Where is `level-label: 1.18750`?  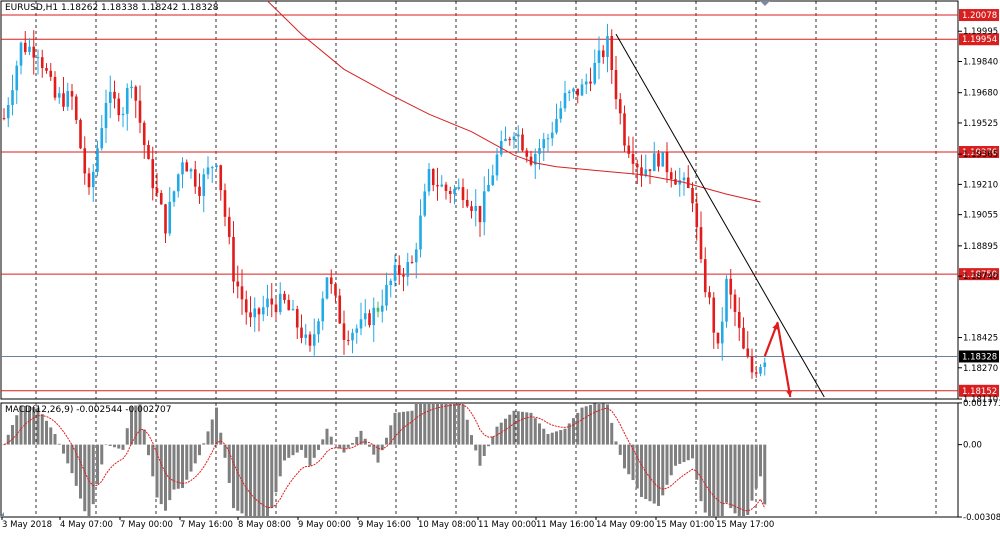 level-label: 1.18750 is located at coordinates (979, 275).